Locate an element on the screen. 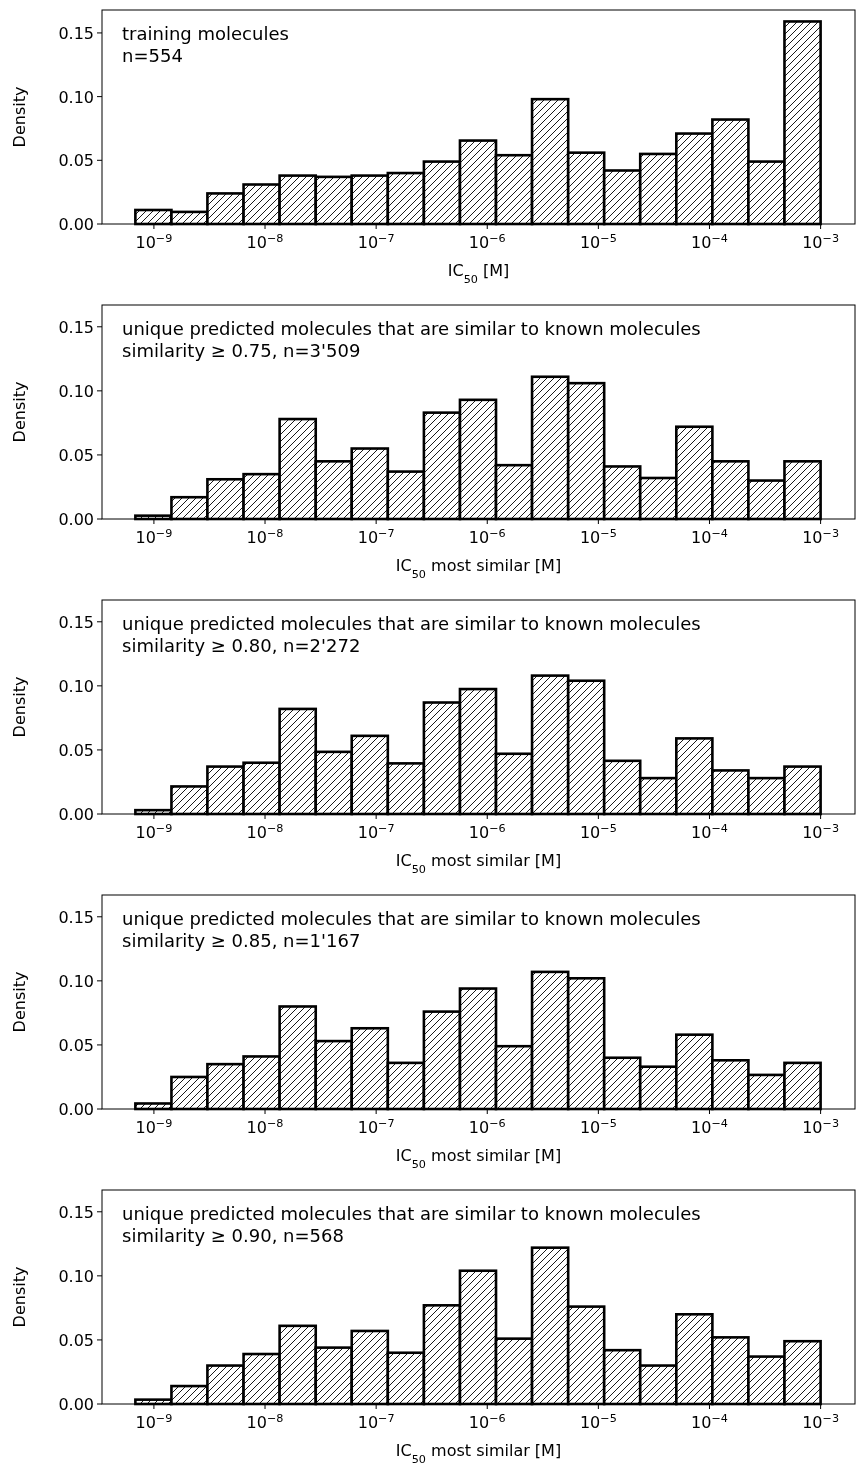 Image resolution: width=857 pixels, height=1479 pixels. annotation: similarity ≥ 0.80, n=2'272 is located at coordinates (241, 645).